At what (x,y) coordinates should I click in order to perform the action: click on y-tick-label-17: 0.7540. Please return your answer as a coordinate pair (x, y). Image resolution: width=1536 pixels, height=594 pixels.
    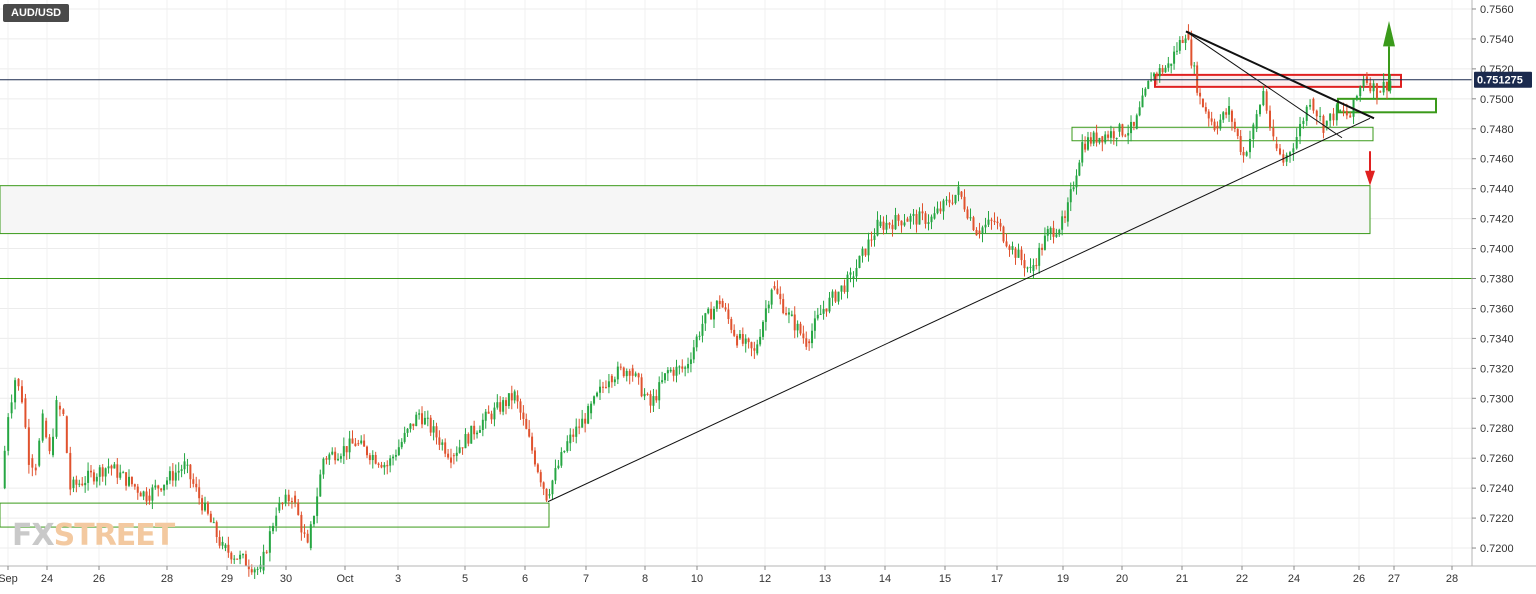
    Looking at the image, I should click on (1497, 40).